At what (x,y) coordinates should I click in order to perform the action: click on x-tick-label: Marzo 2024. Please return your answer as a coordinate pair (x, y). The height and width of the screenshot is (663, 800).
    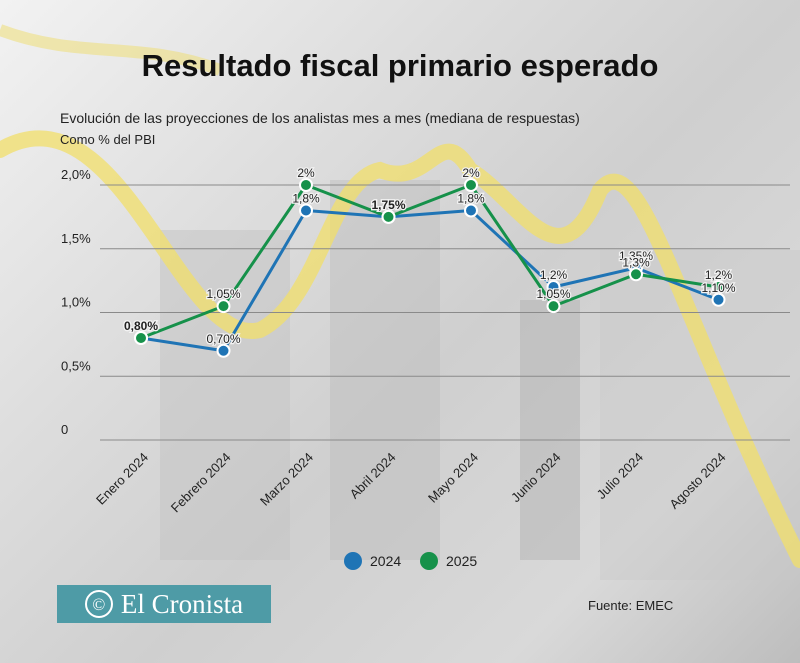
    Looking at the image, I should click on (286, 479).